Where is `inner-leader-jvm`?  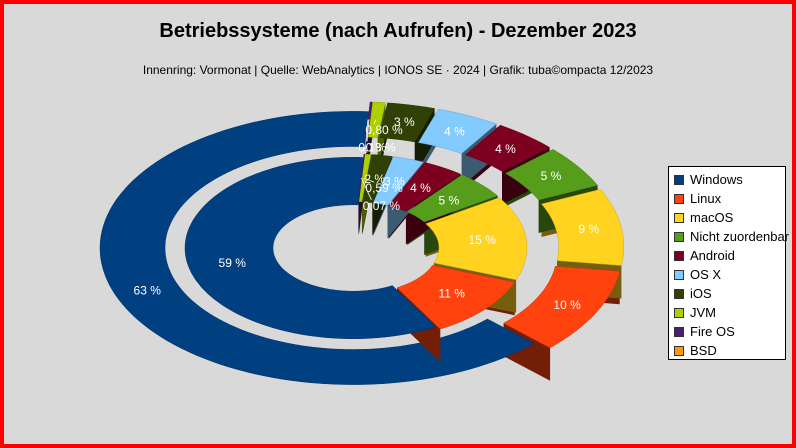
inner-leader-jvm is located at coordinates (369, 180).